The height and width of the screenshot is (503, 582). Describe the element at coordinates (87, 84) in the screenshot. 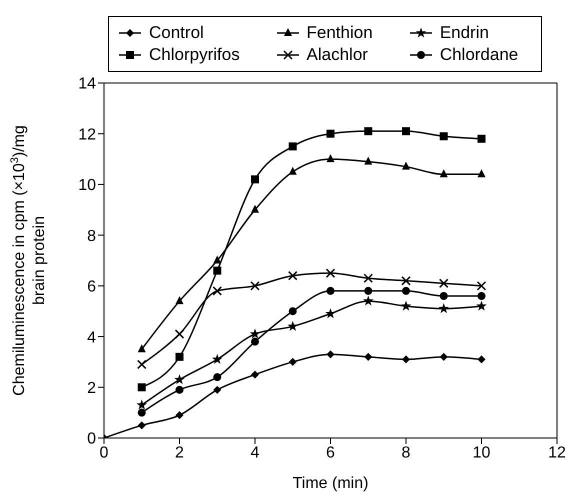

I see `y-tick-label: 14` at that location.